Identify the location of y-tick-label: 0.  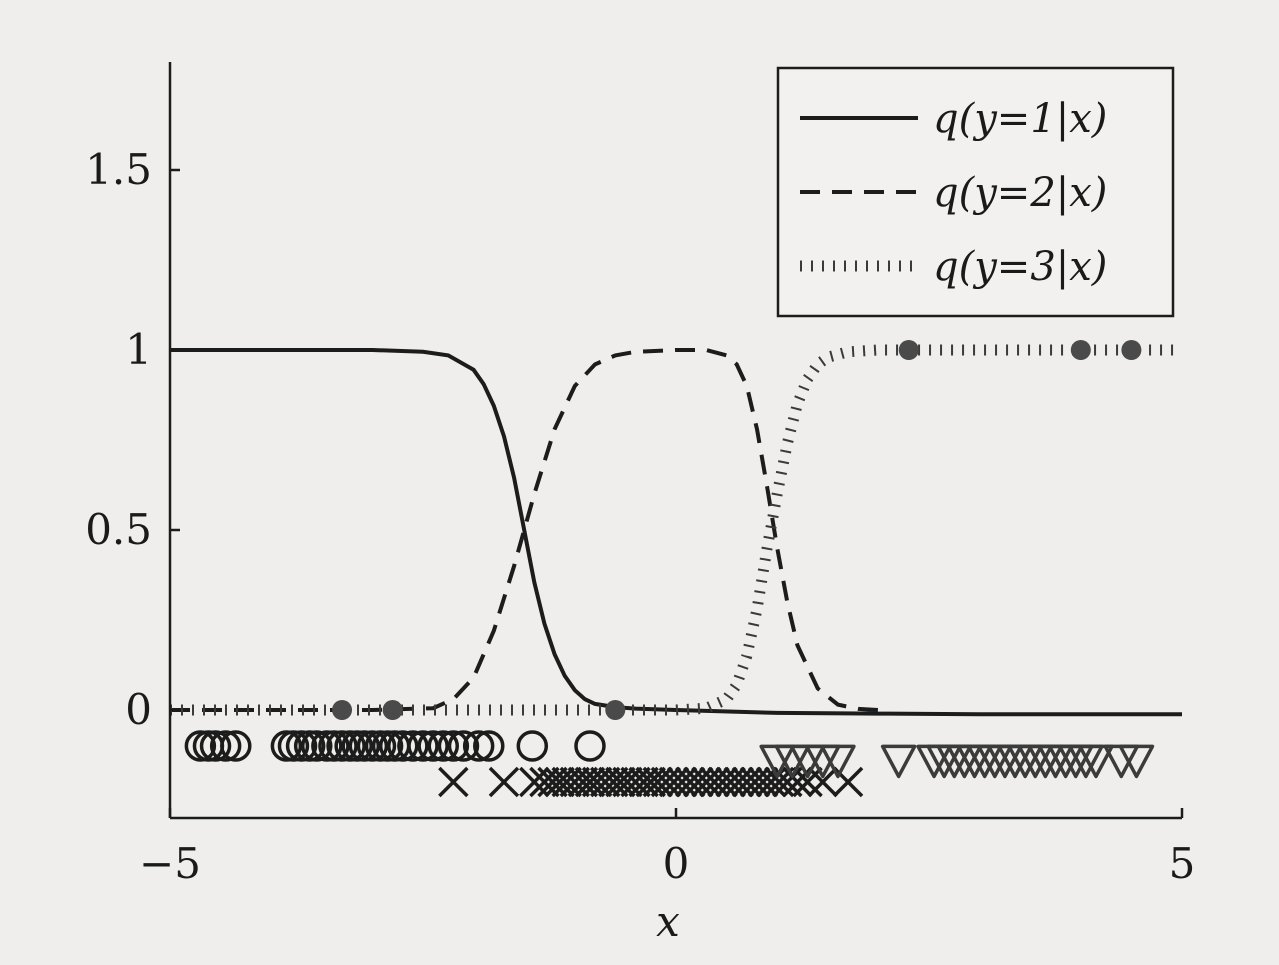
(138, 709).